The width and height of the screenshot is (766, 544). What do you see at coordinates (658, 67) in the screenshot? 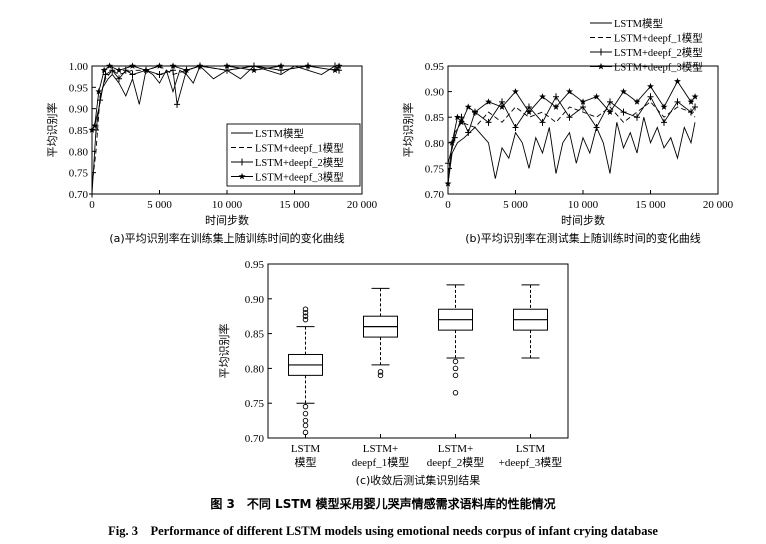
I see `legend-label: LSTM+deepf_3模型` at bounding box center [658, 67].